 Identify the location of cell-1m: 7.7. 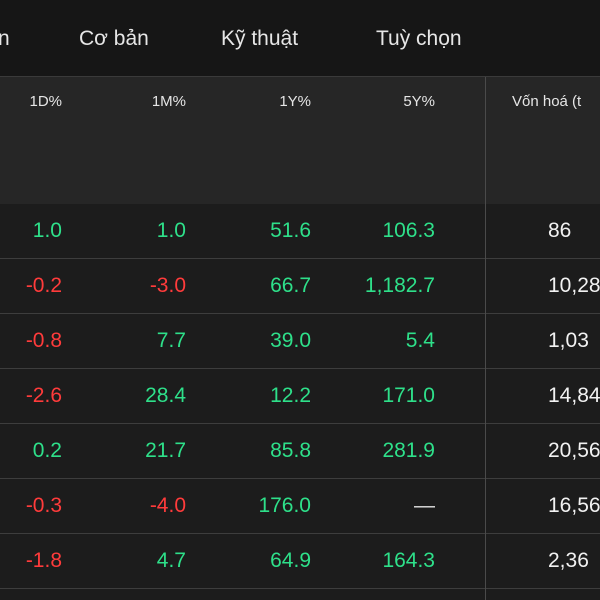
(171, 340).